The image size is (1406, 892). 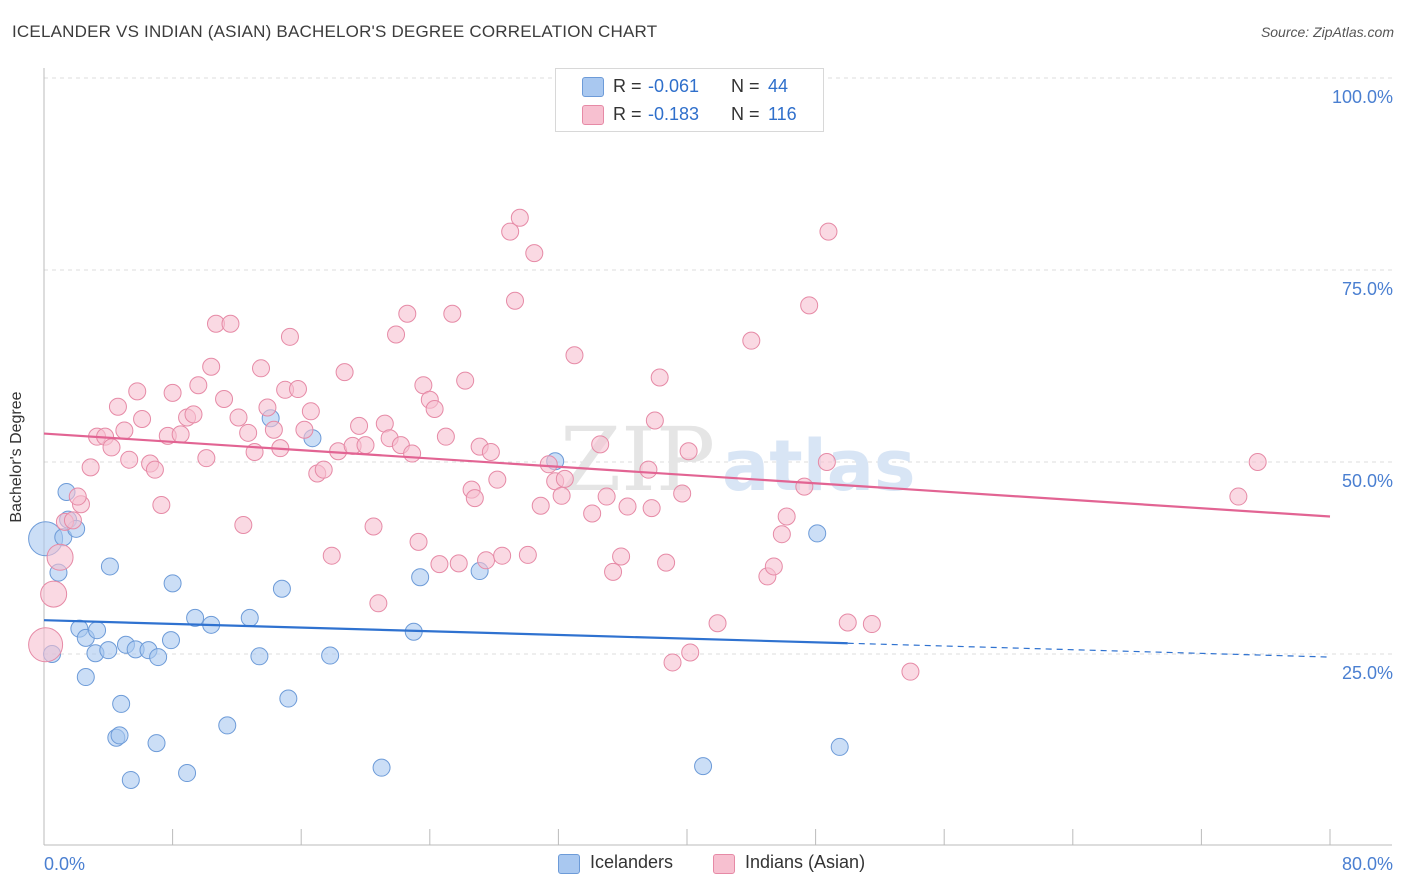 I want to click on legend-swatch-icelanders, so click(x=569, y=864).